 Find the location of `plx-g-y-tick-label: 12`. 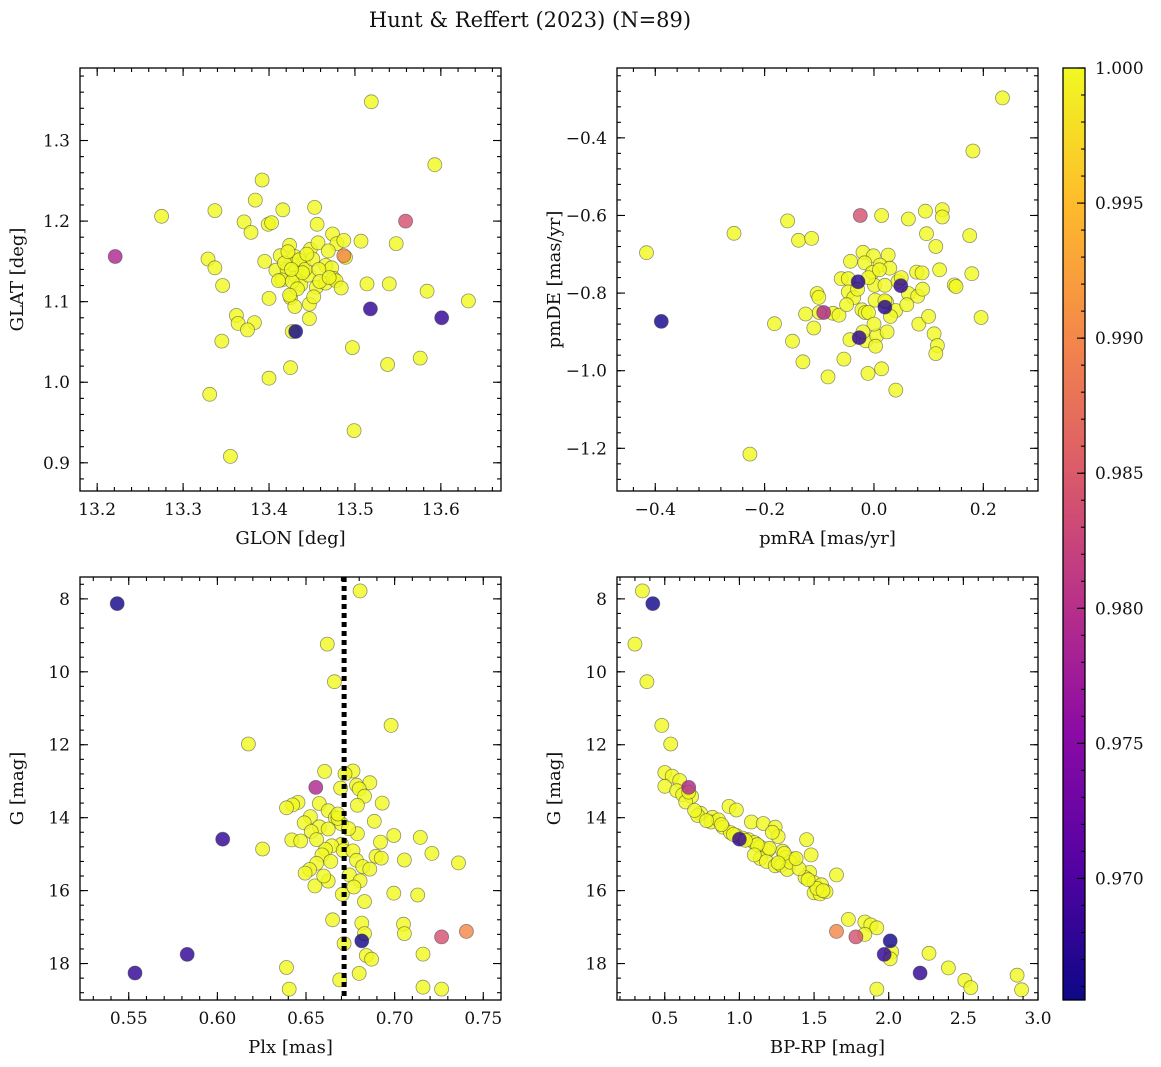

plx-g-y-tick-label: 12 is located at coordinates (59, 746).